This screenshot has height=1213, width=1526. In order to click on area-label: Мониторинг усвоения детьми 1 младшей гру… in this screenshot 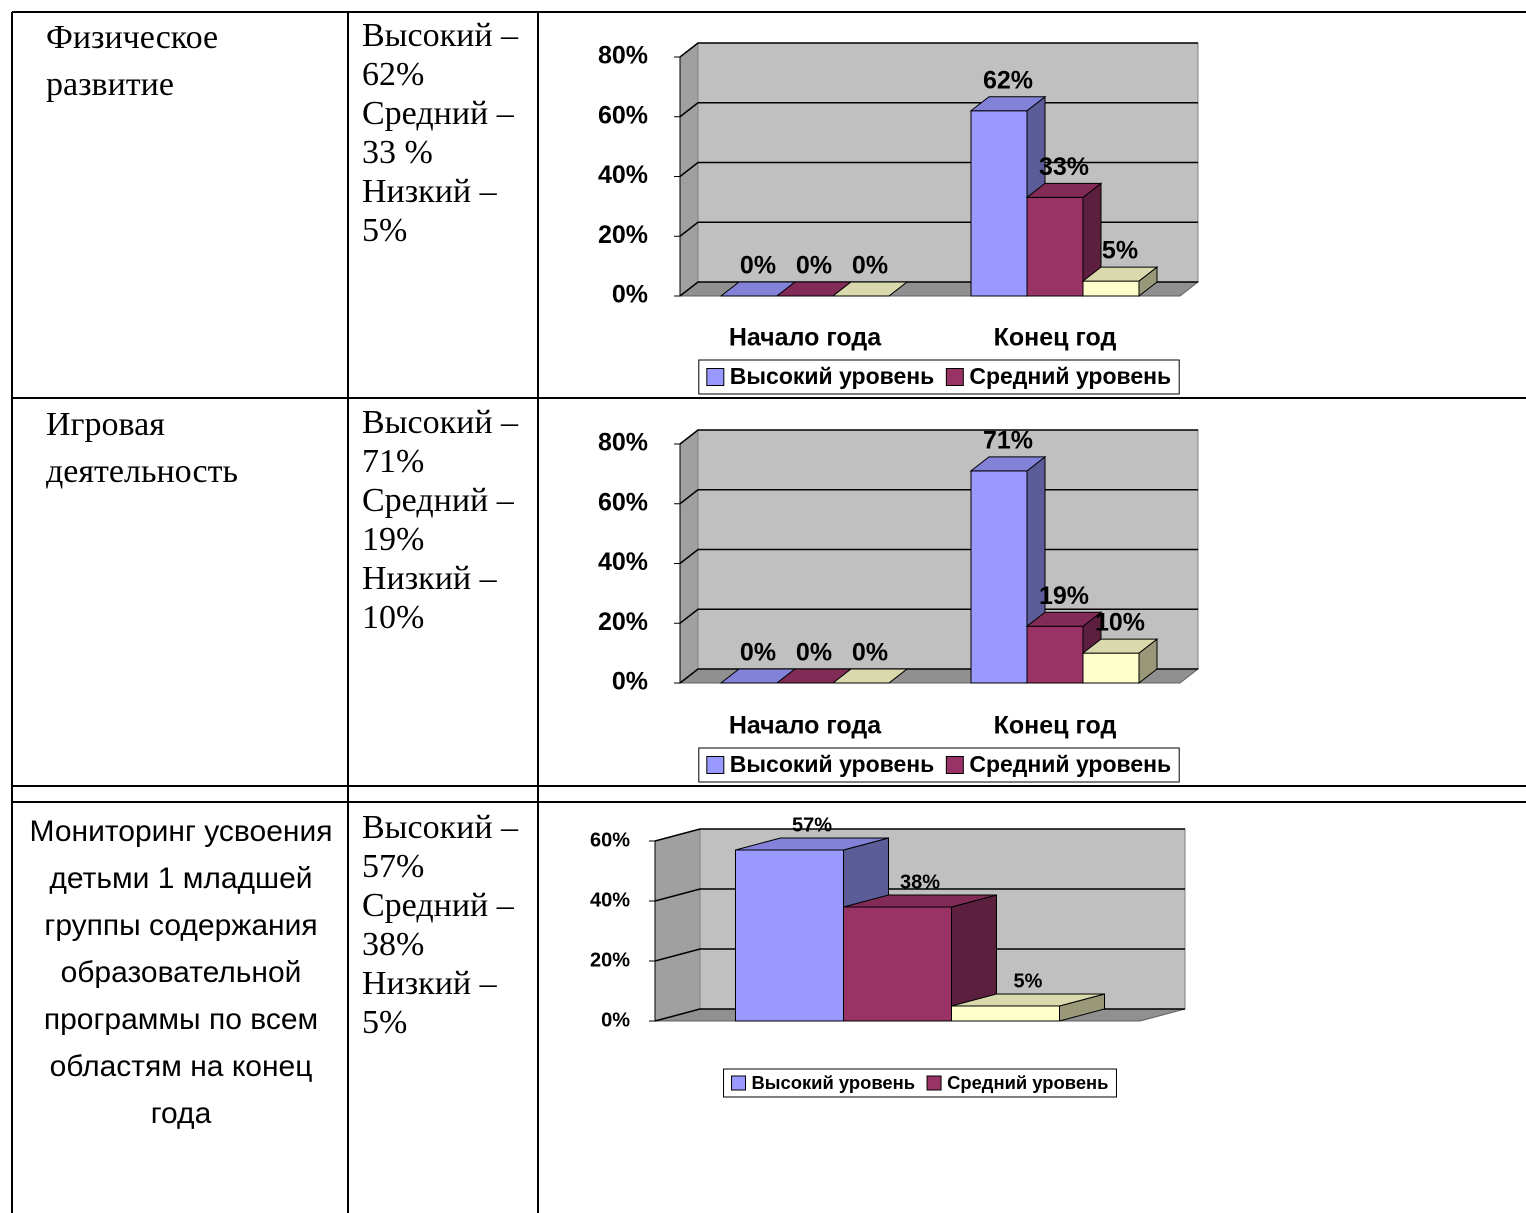, I will do `click(181, 972)`.